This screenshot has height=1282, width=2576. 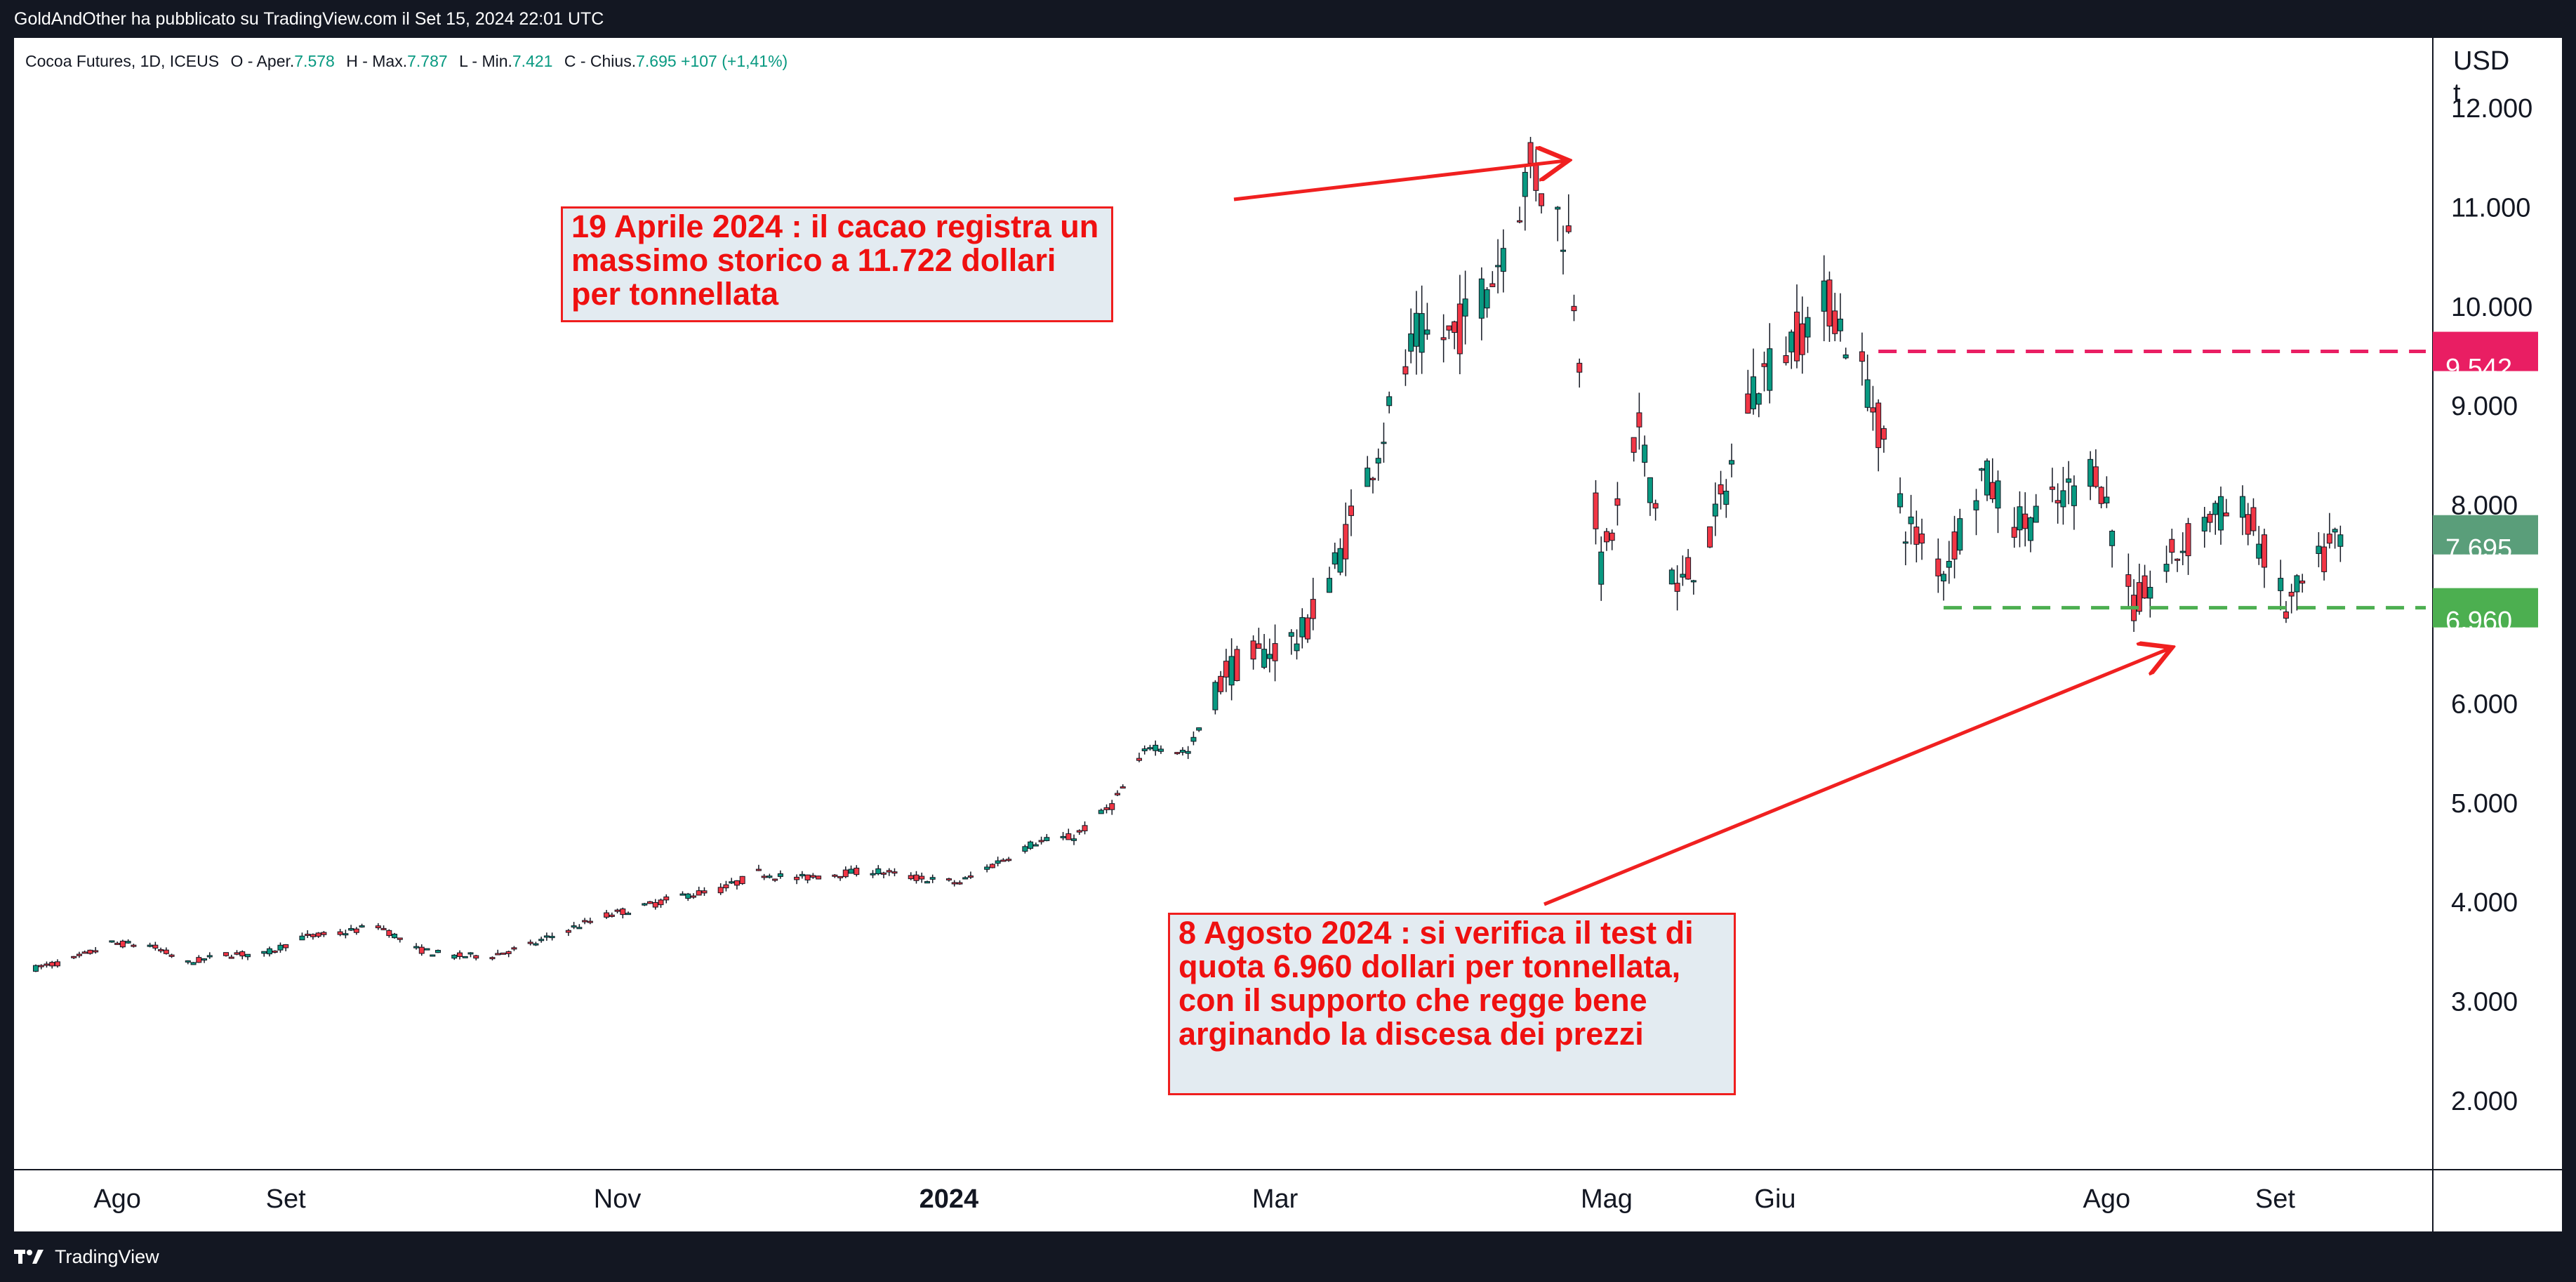 I want to click on support-arrow, so click(x=1856, y=777).